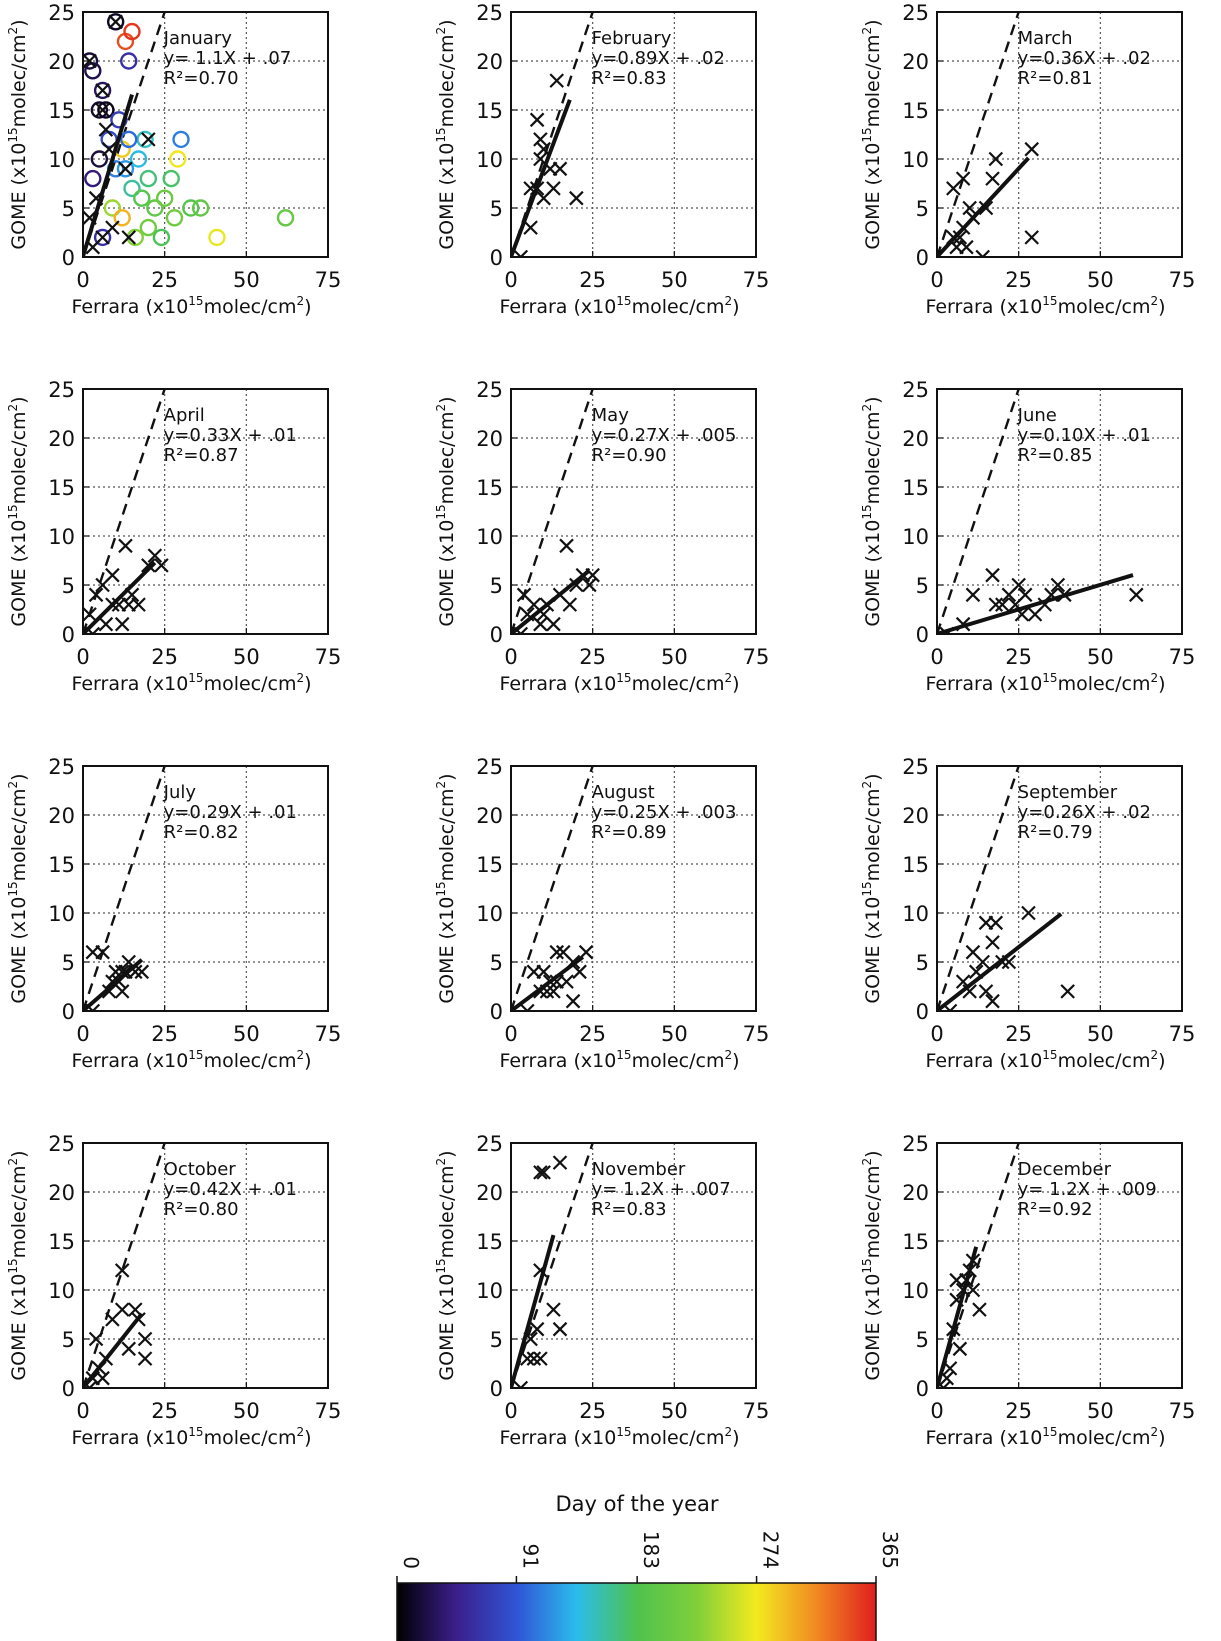  Describe the element at coordinates (936, 280) in the screenshot. I see `x-tick-label: 0` at that location.